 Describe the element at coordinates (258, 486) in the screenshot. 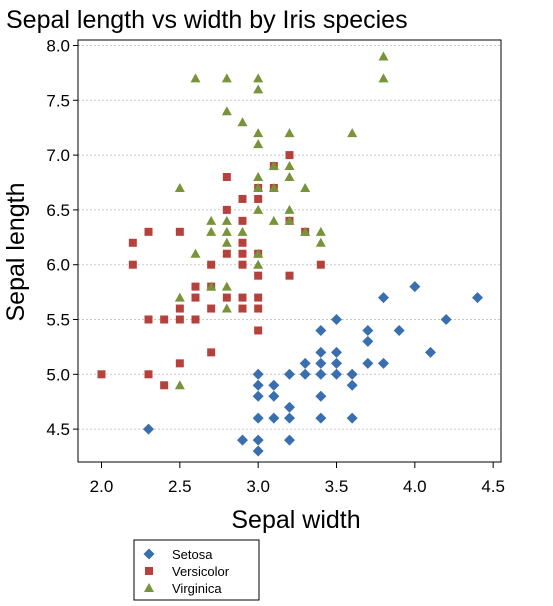

I see `x-tick-label: 3.0` at that location.